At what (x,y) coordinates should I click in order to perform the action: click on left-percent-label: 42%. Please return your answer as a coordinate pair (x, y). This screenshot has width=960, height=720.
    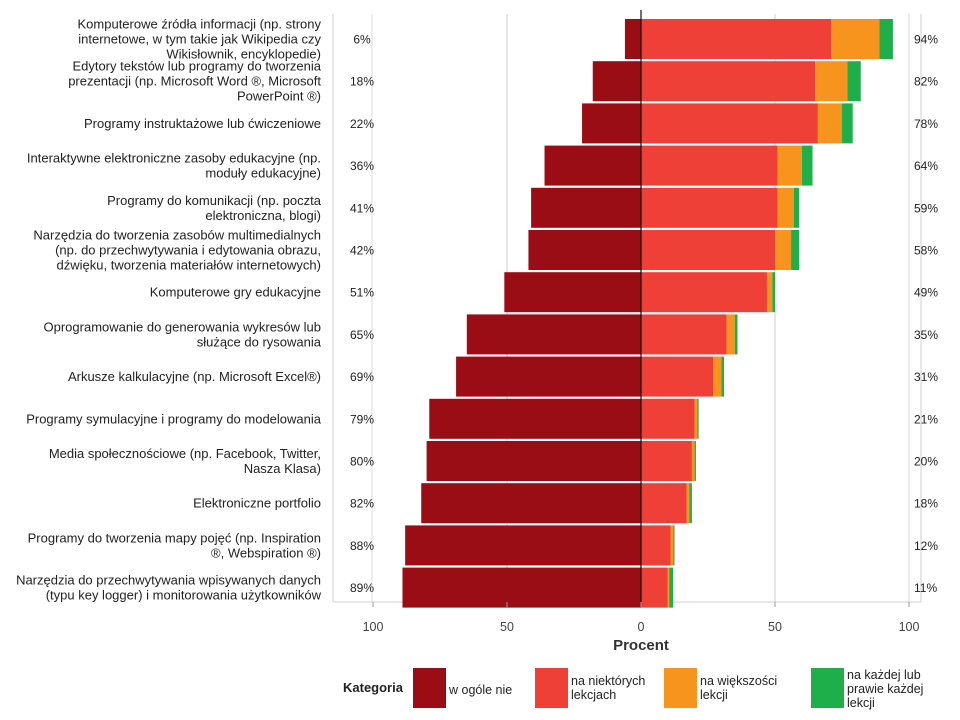
    Looking at the image, I should click on (362, 251).